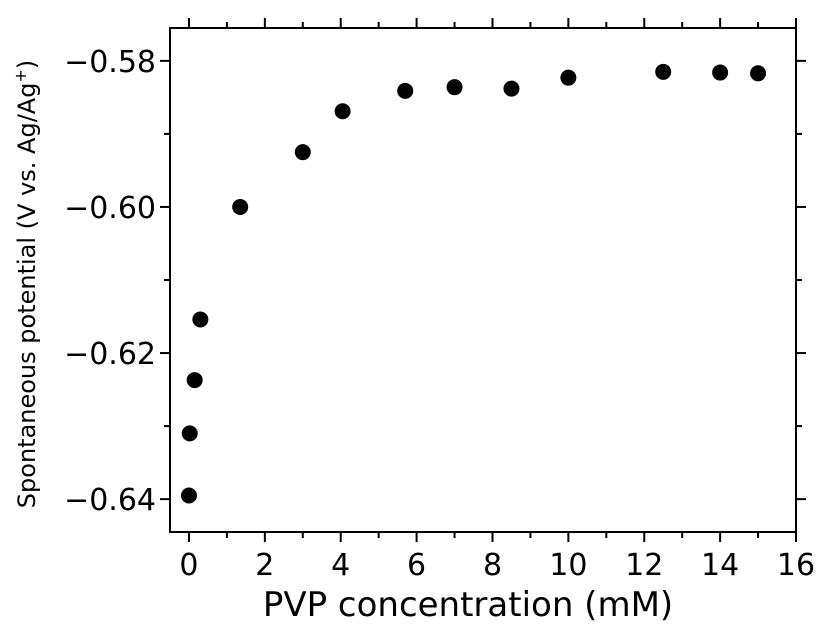 Image resolution: width=819 pixels, height=626 pixels. Describe the element at coordinates (720, 565) in the screenshot. I see `x-tick-label: 14` at that location.